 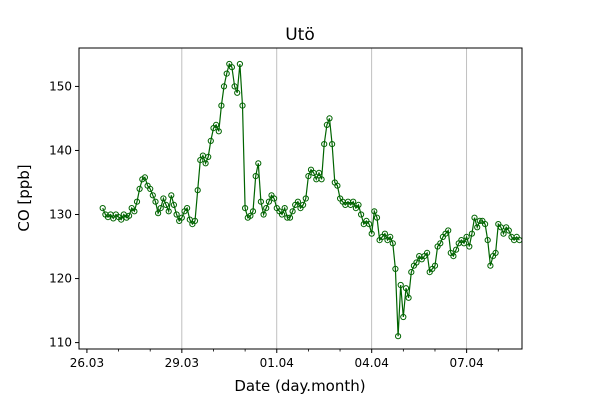 I want to click on x-tick-label: 29.03, so click(x=182, y=363).